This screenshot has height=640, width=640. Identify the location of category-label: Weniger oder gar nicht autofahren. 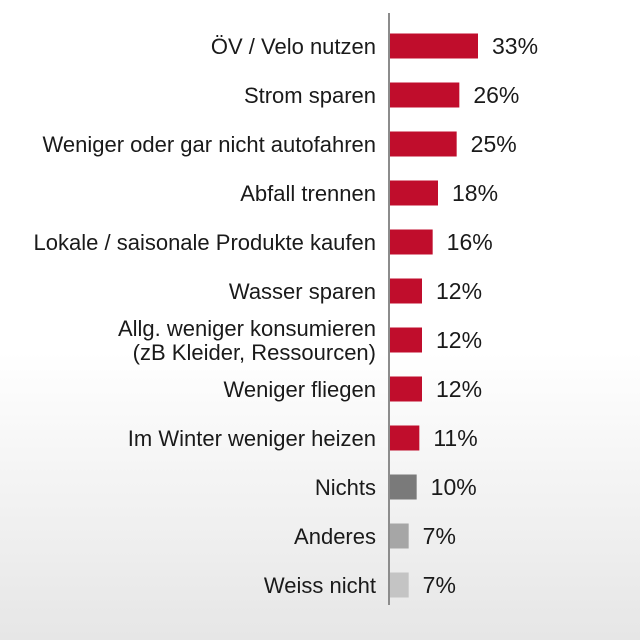
(209, 144).